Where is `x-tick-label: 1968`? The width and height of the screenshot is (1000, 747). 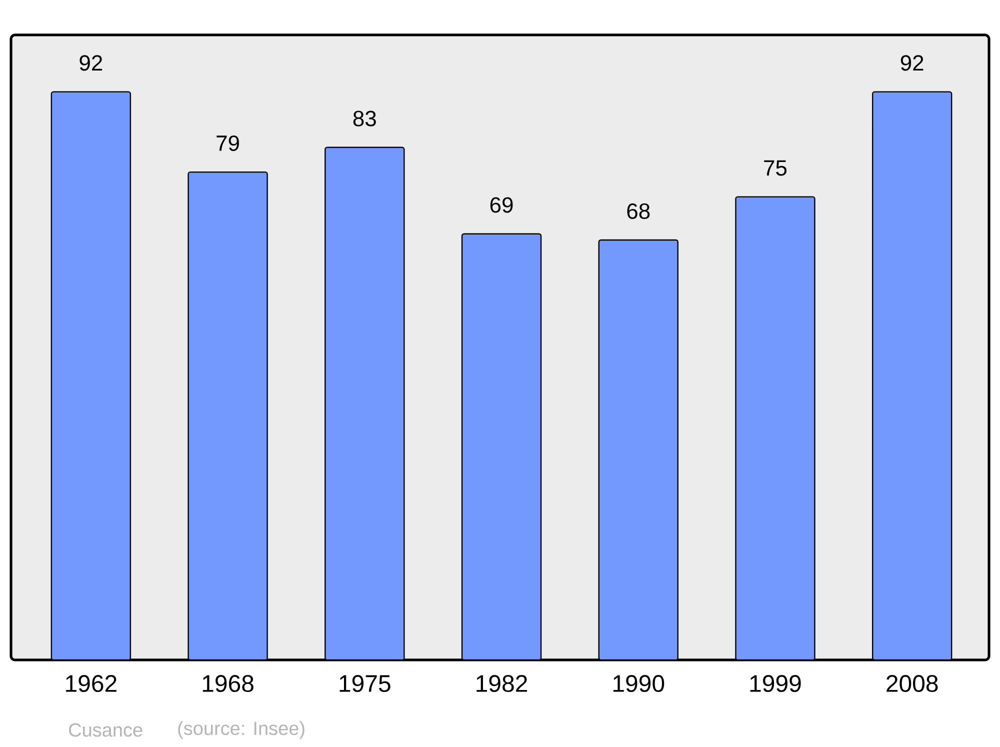 x-tick-label: 1968 is located at coordinates (228, 683).